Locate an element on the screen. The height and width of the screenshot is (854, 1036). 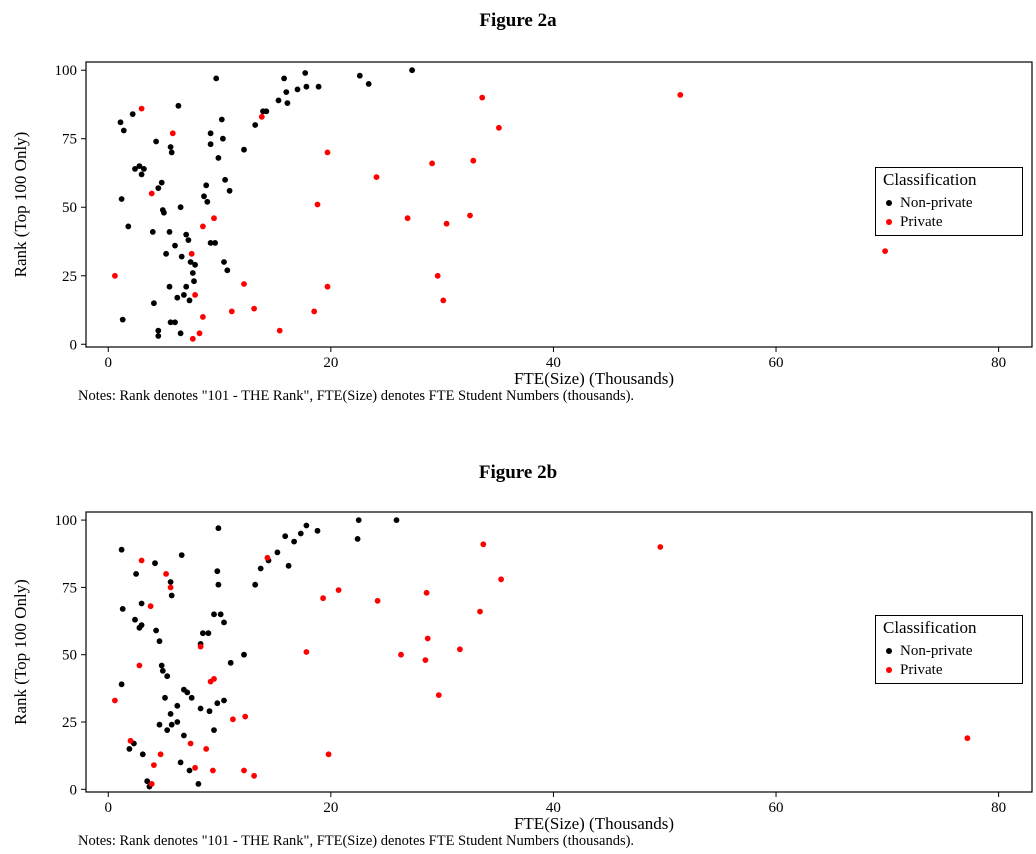
legend: Classification Non-private Private is located at coordinates (949, 201).